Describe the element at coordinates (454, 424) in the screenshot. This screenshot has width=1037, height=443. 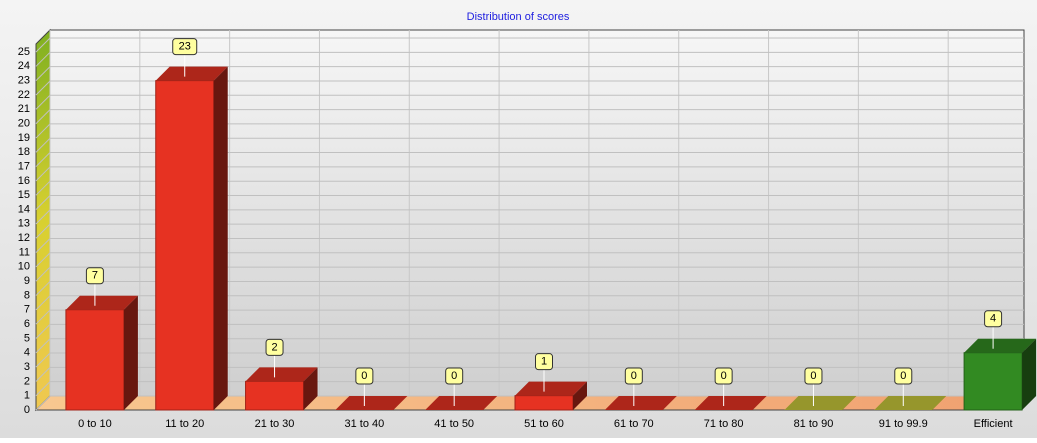
I see `x-tick-label: 41 to 50` at that location.